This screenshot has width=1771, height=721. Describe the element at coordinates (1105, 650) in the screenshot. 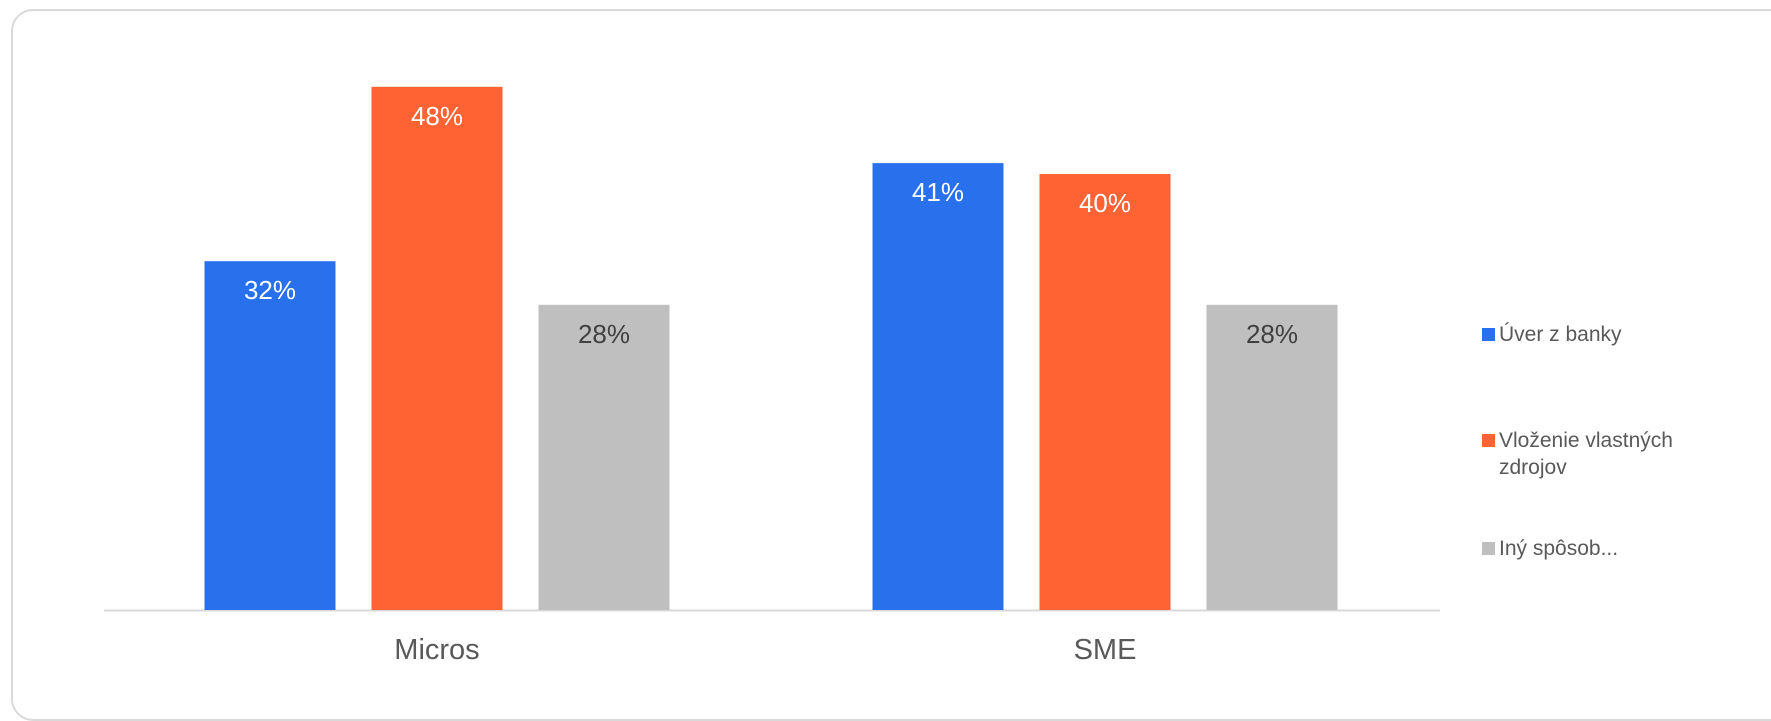

I see `category-label: SME` at that location.